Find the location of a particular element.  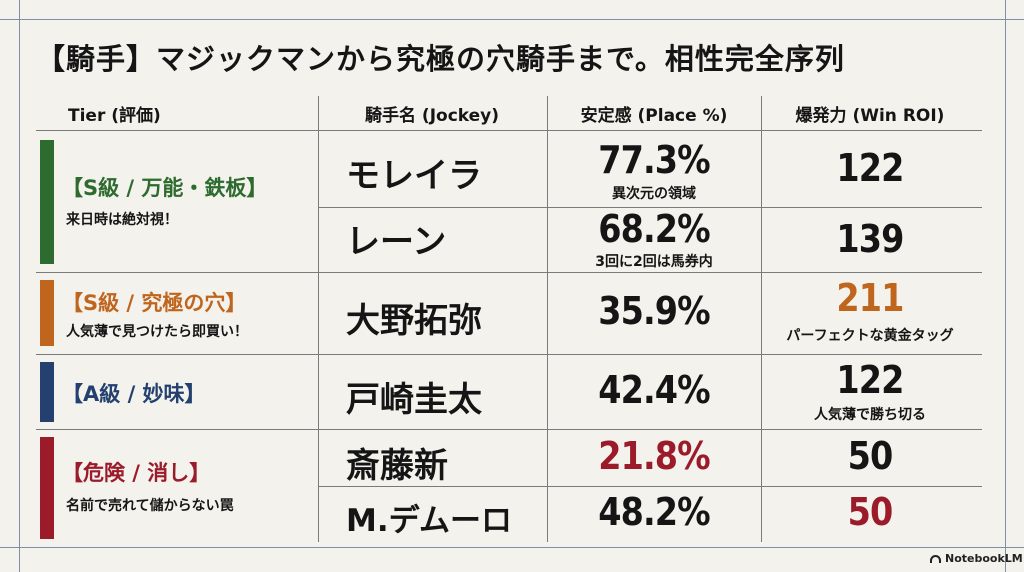

frame-line-left is located at coordinates (19, 286).